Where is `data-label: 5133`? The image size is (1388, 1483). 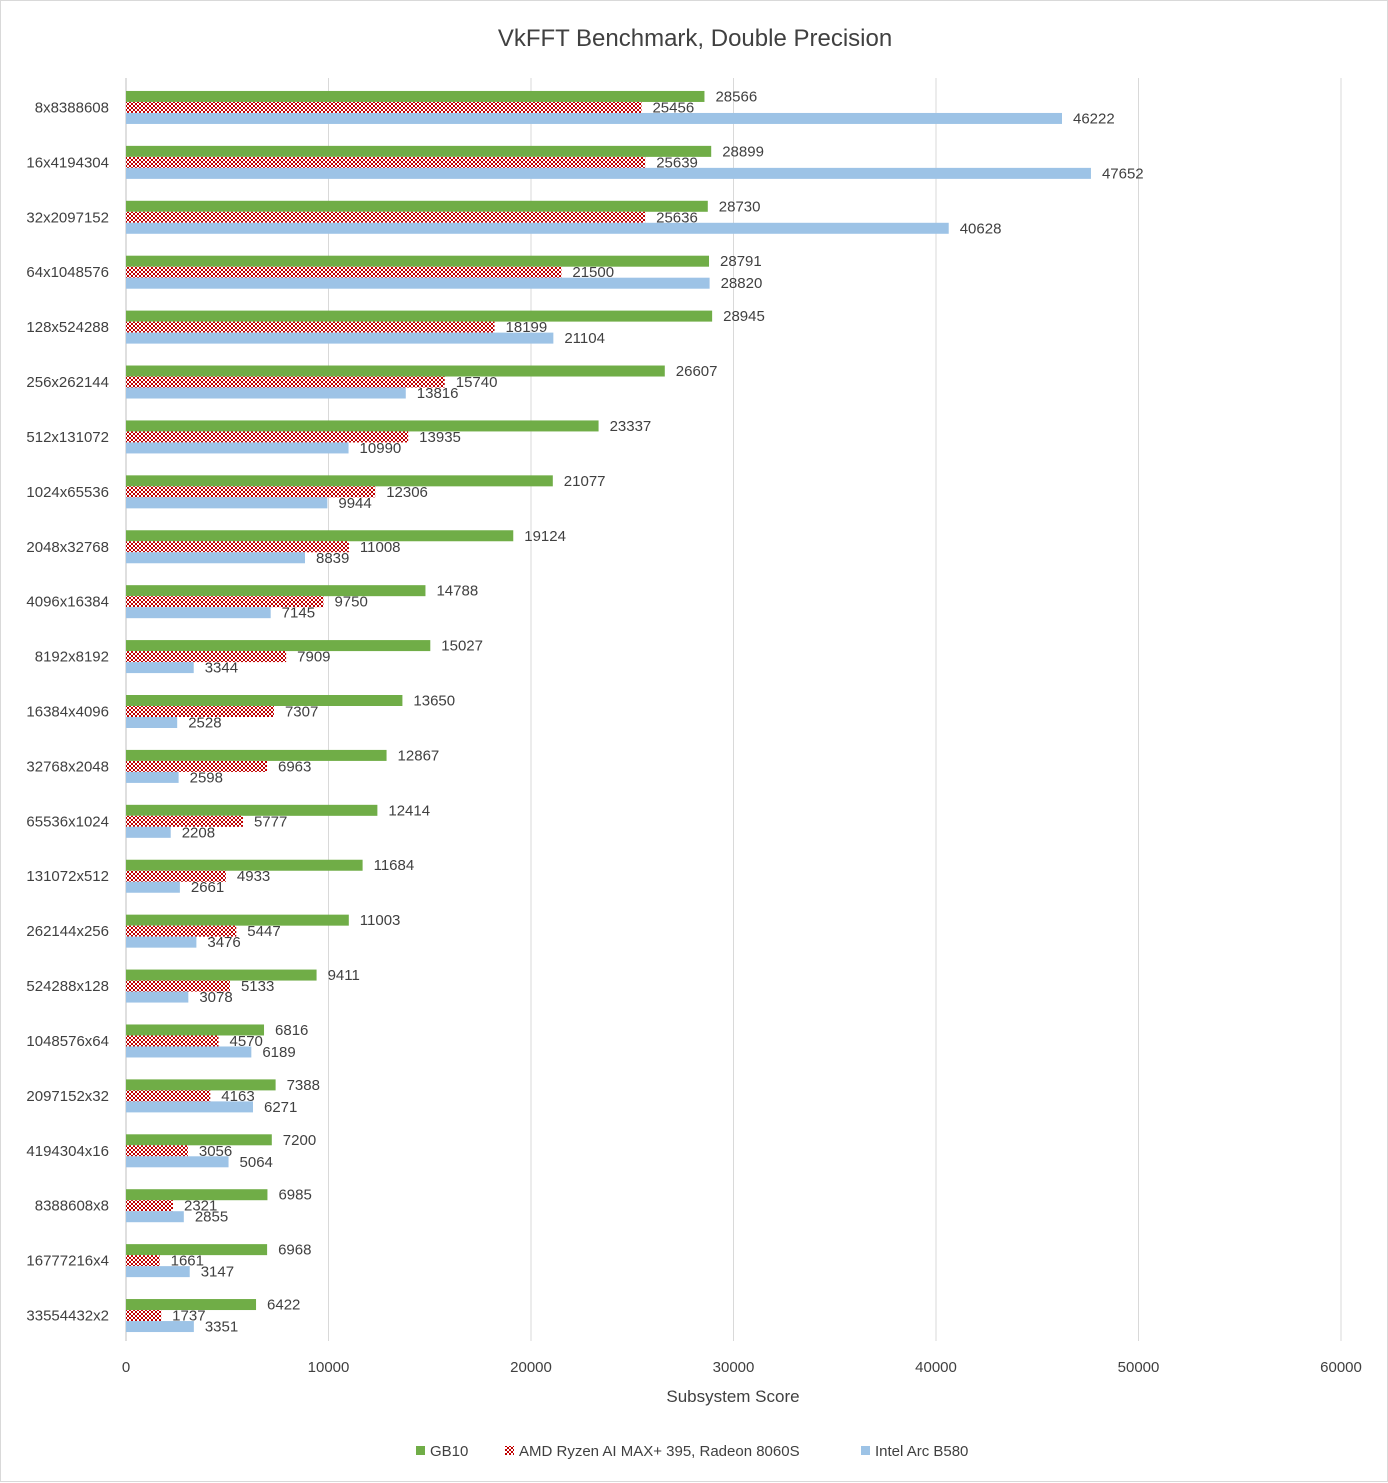 data-label: 5133 is located at coordinates (257, 986).